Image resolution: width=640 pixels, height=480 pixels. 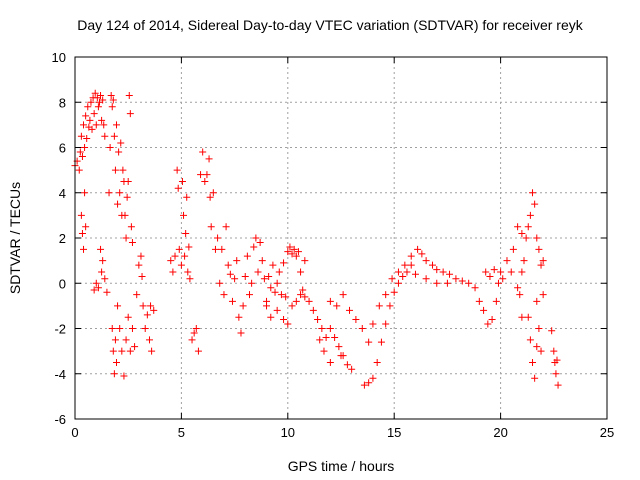 I want to click on y-tick-label: 0, so click(x=62, y=283).